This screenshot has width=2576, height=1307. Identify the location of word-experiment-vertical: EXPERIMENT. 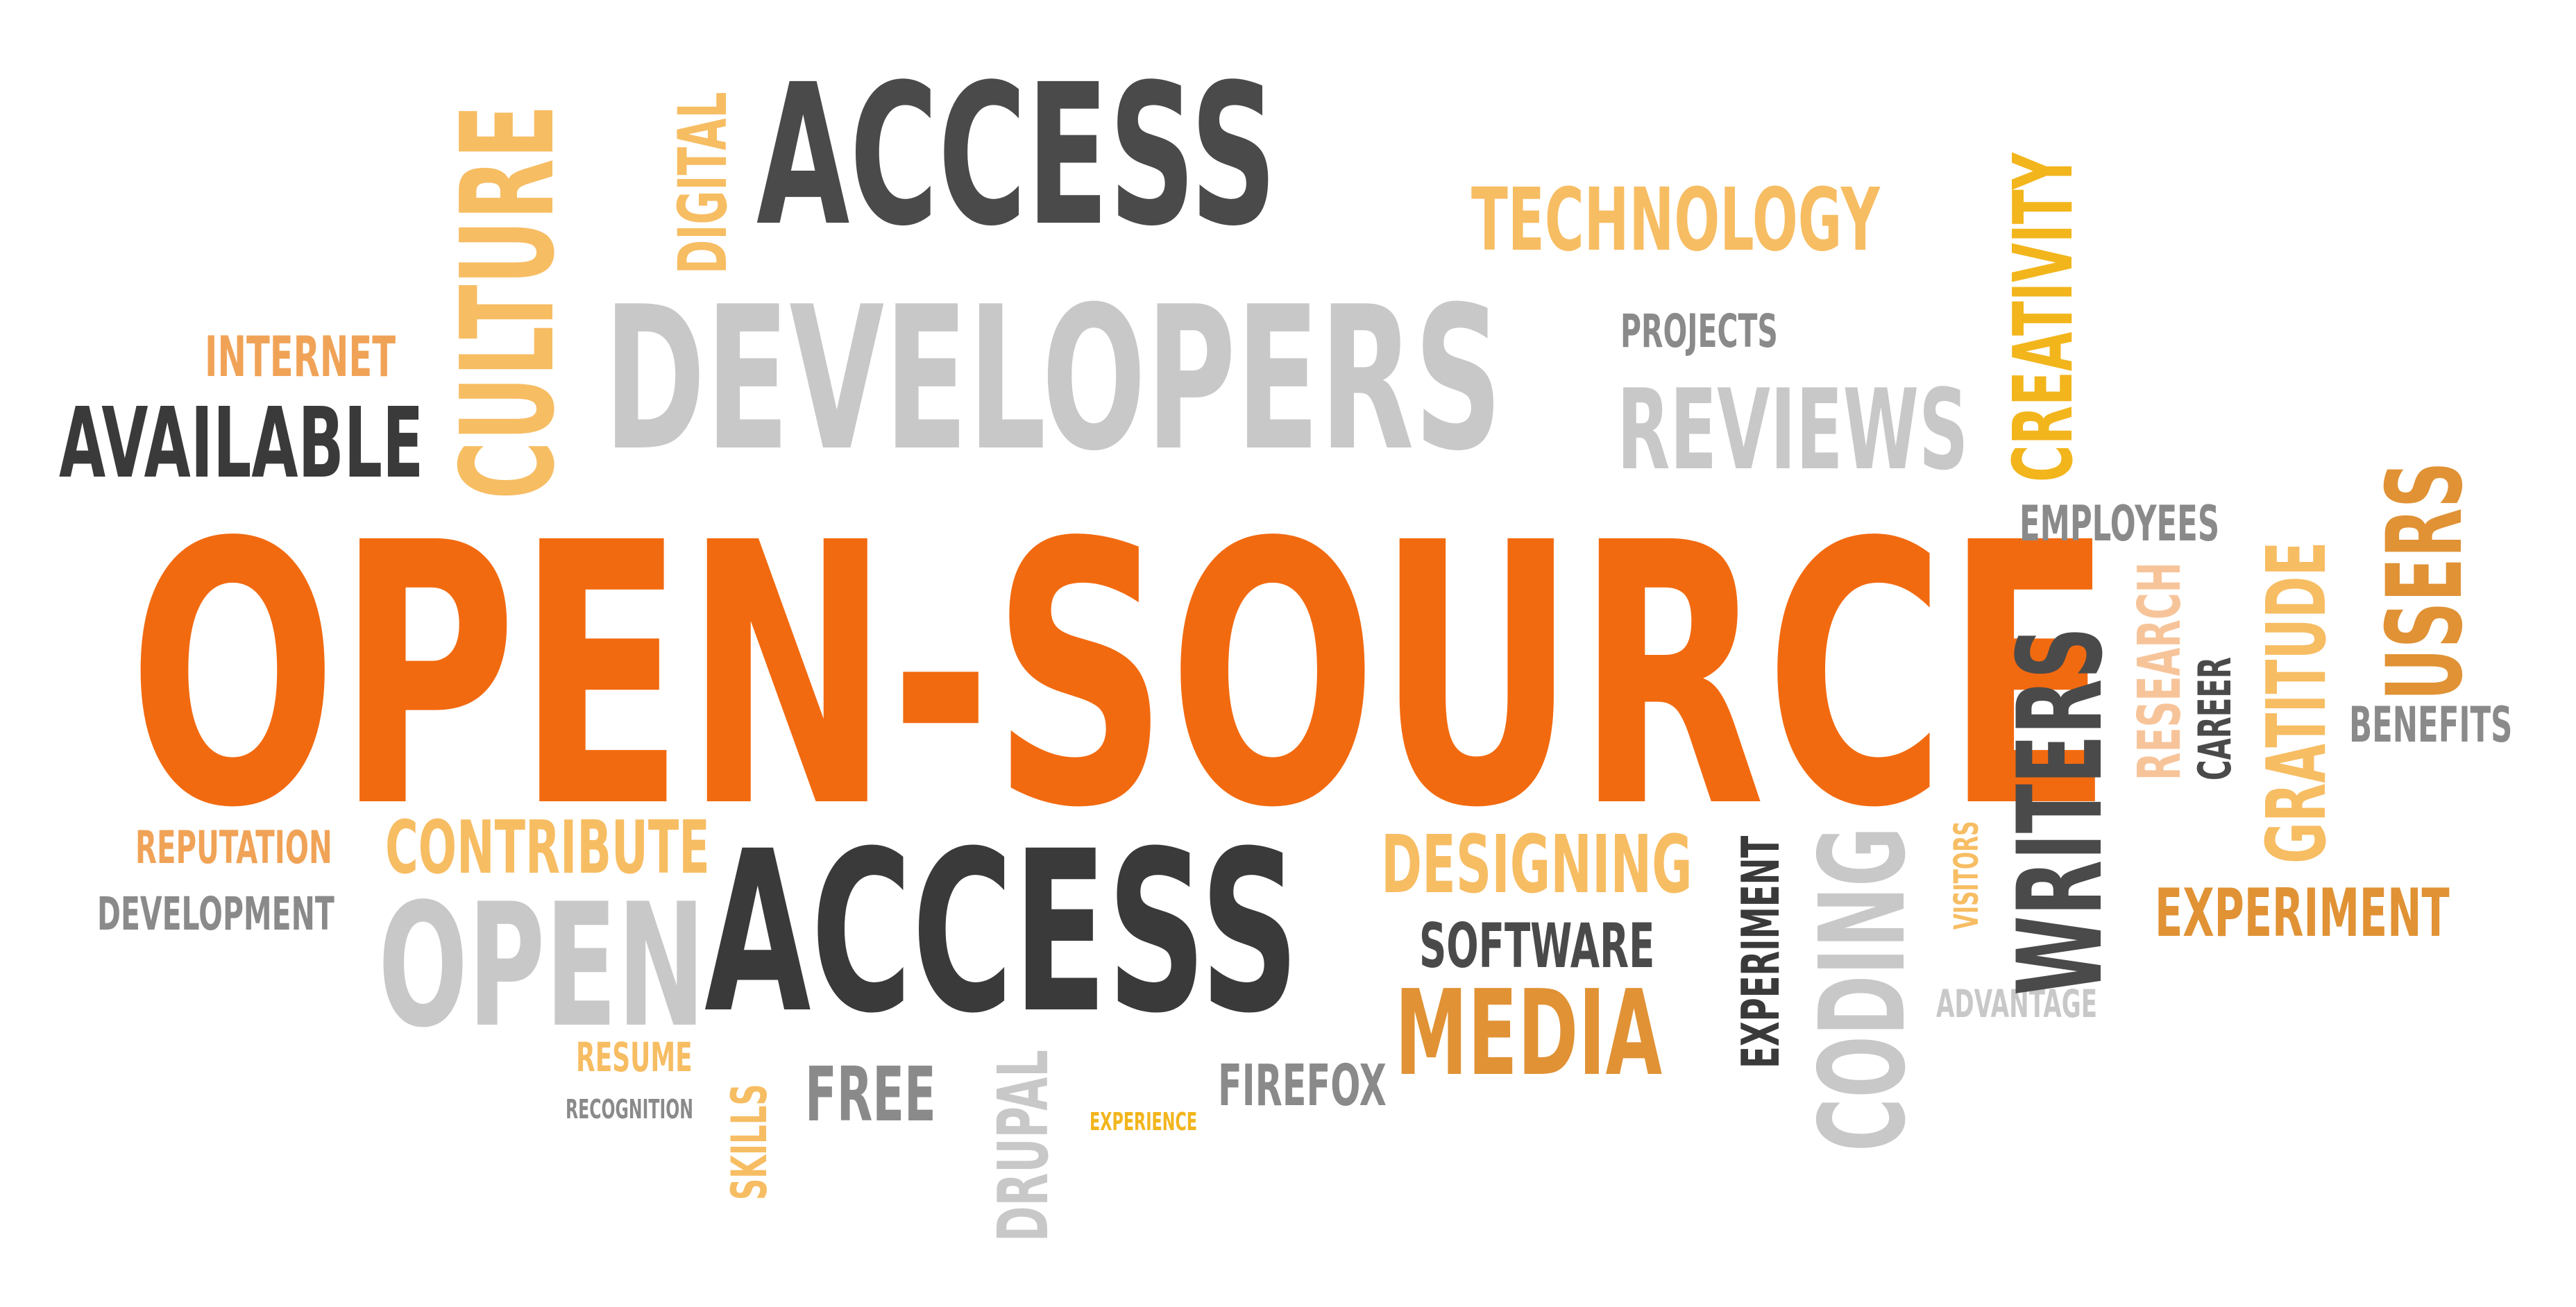
(1761, 951).